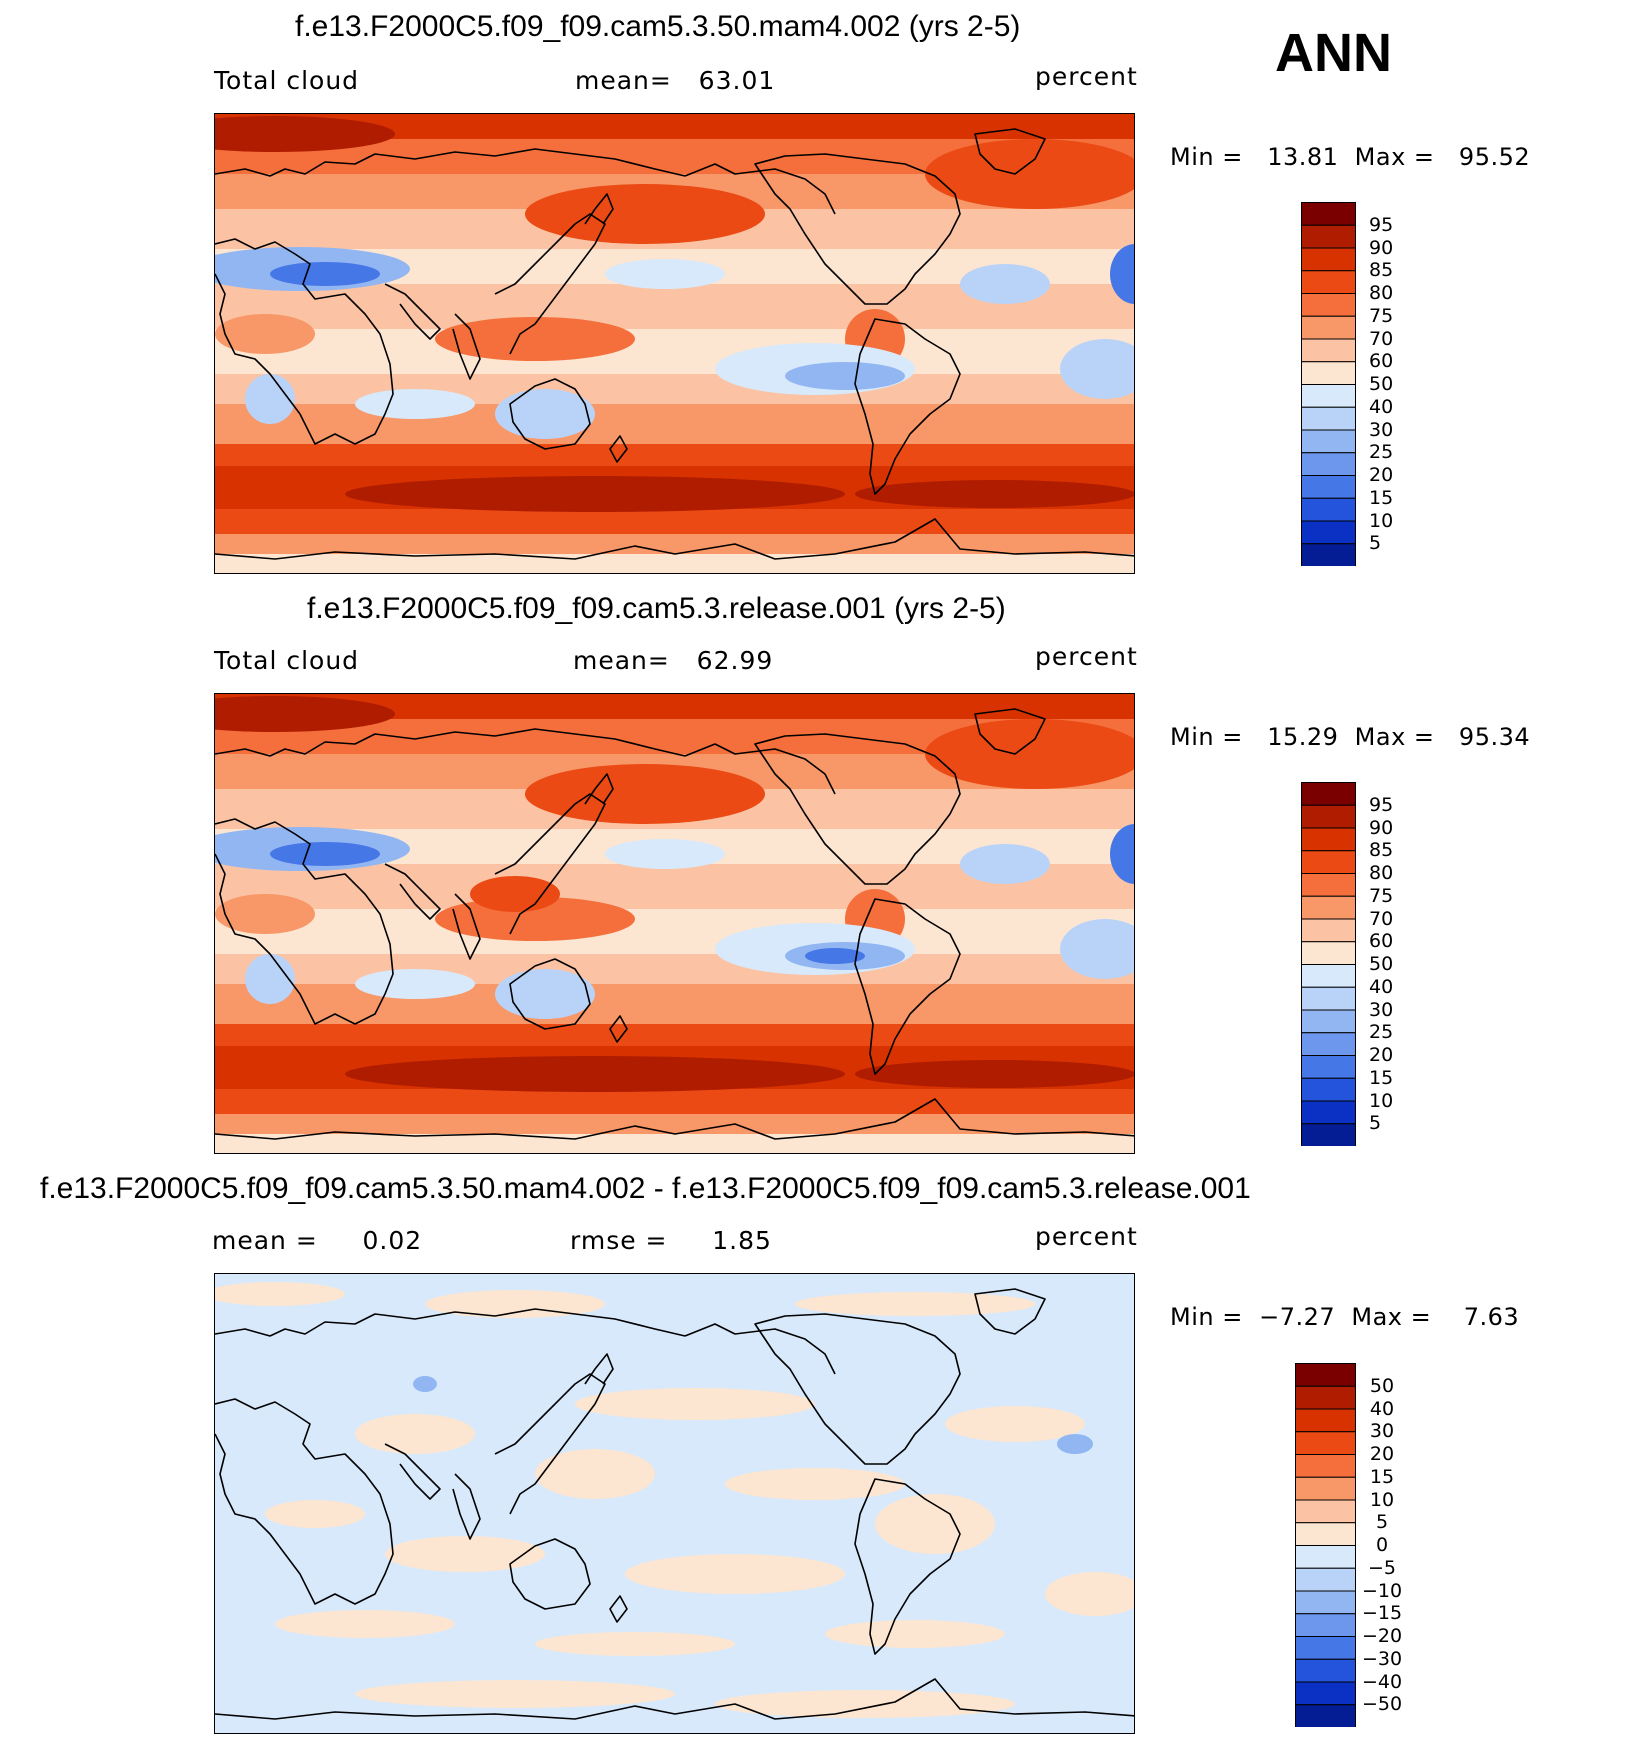 Image resolution: width=1649 pixels, height=1758 pixels. I want to click on panel-3-map, so click(674, 1503).